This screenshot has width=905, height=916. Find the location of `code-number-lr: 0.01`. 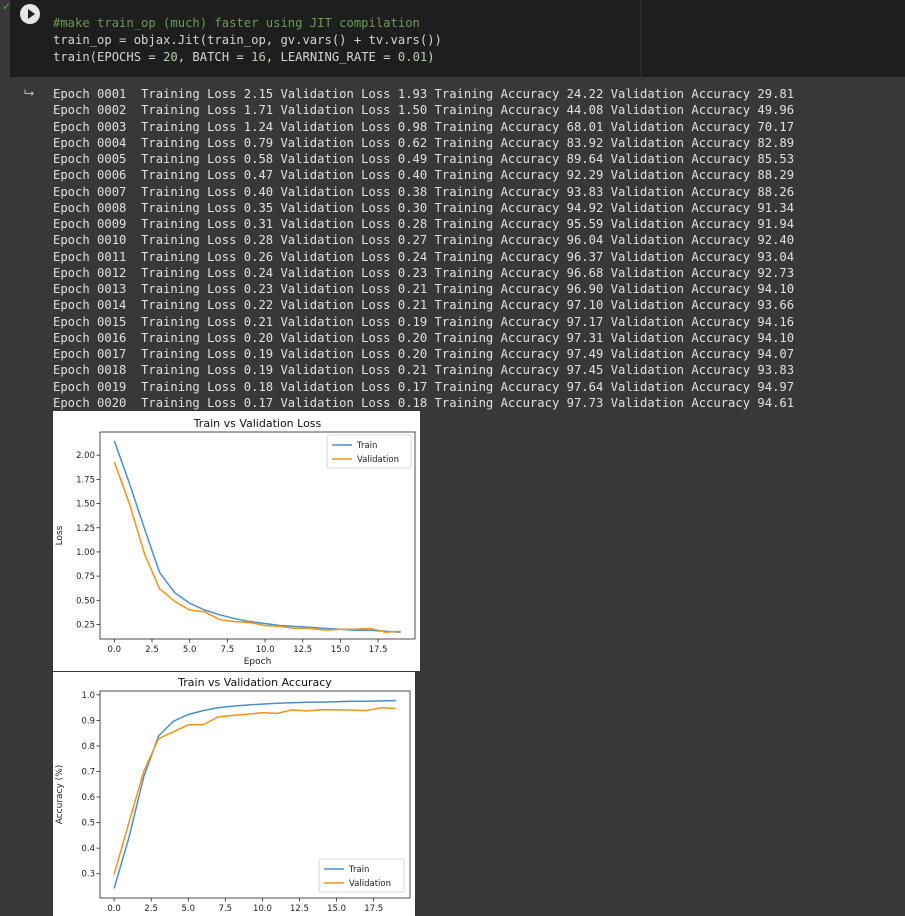

code-number-lr: 0.01 is located at coordinates (412, 57).